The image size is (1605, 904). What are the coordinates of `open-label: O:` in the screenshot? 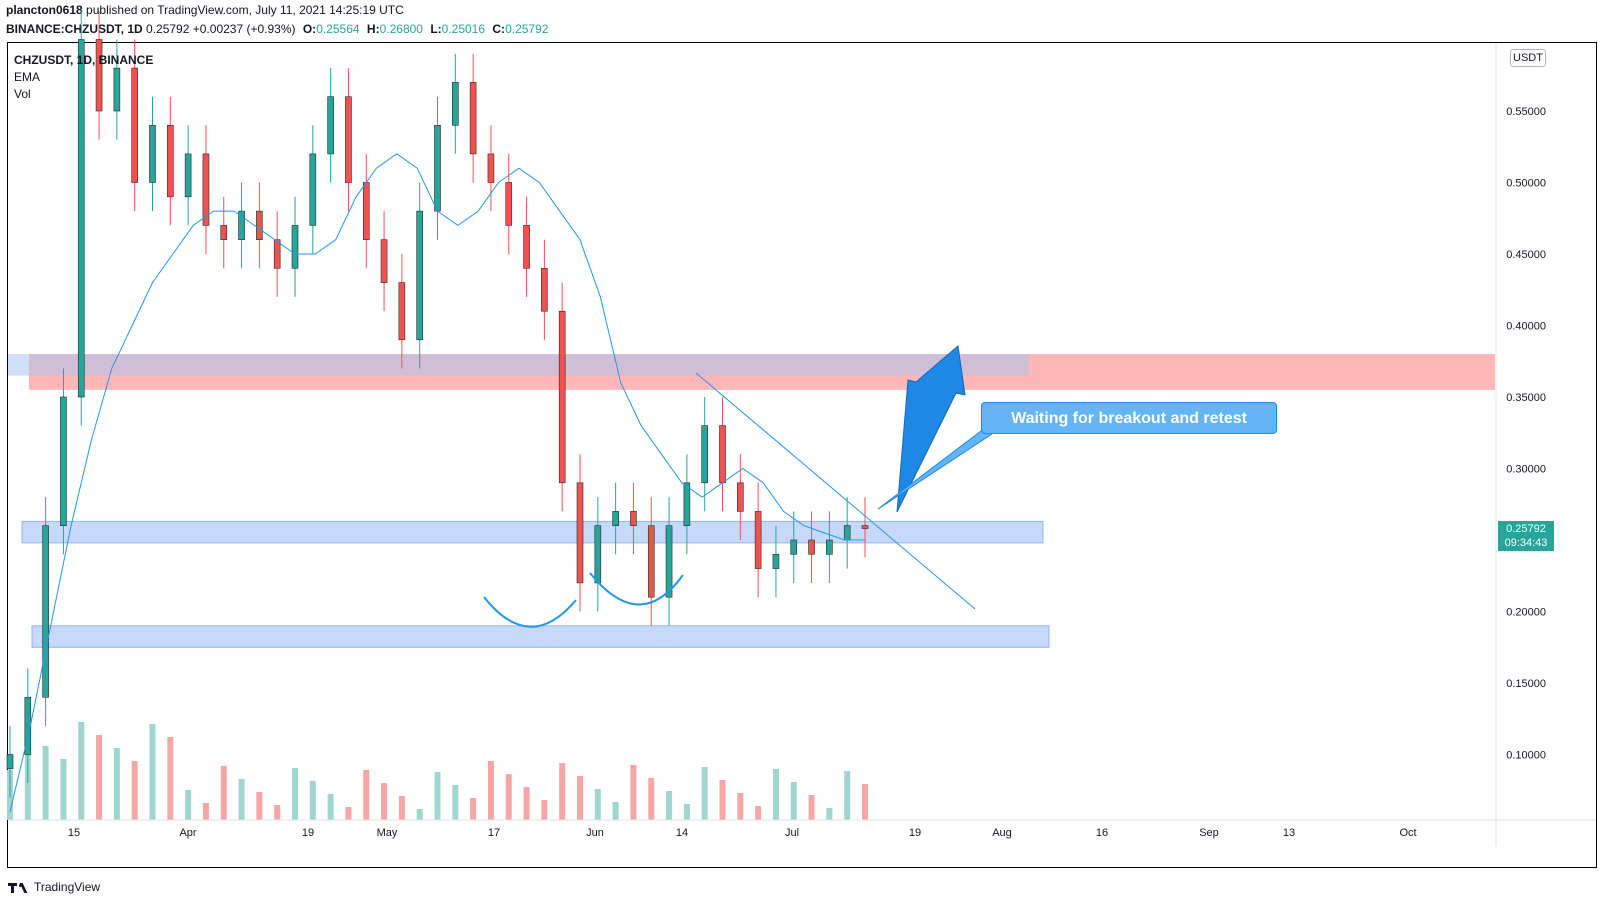 It's located at (309, 29).